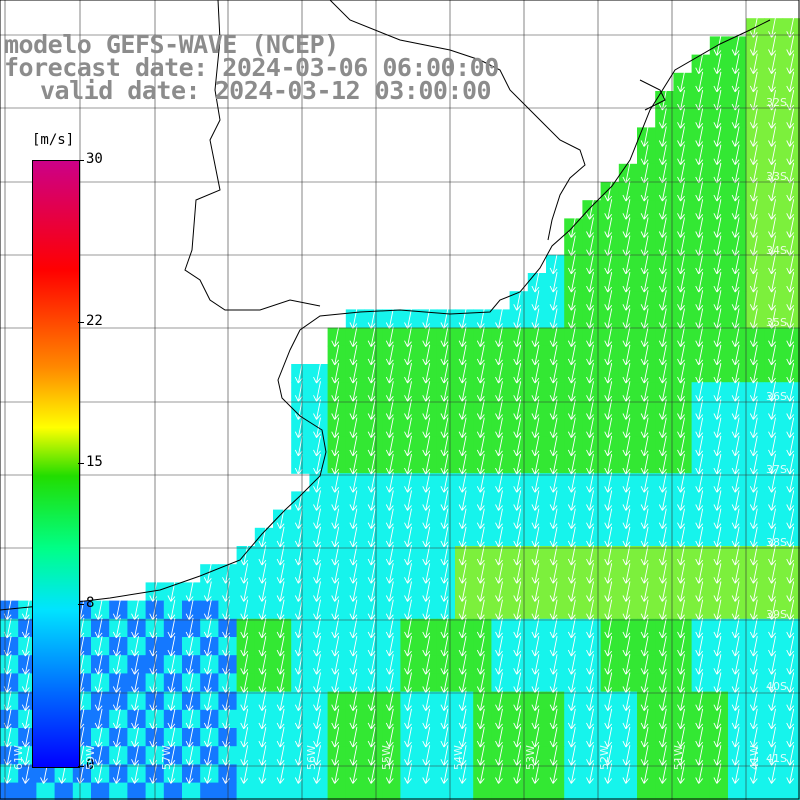 The image size is (800, 800). Describe the element at coordinates (776, 542) in the screenshot. I see `latitude-label: 38S` at that location.